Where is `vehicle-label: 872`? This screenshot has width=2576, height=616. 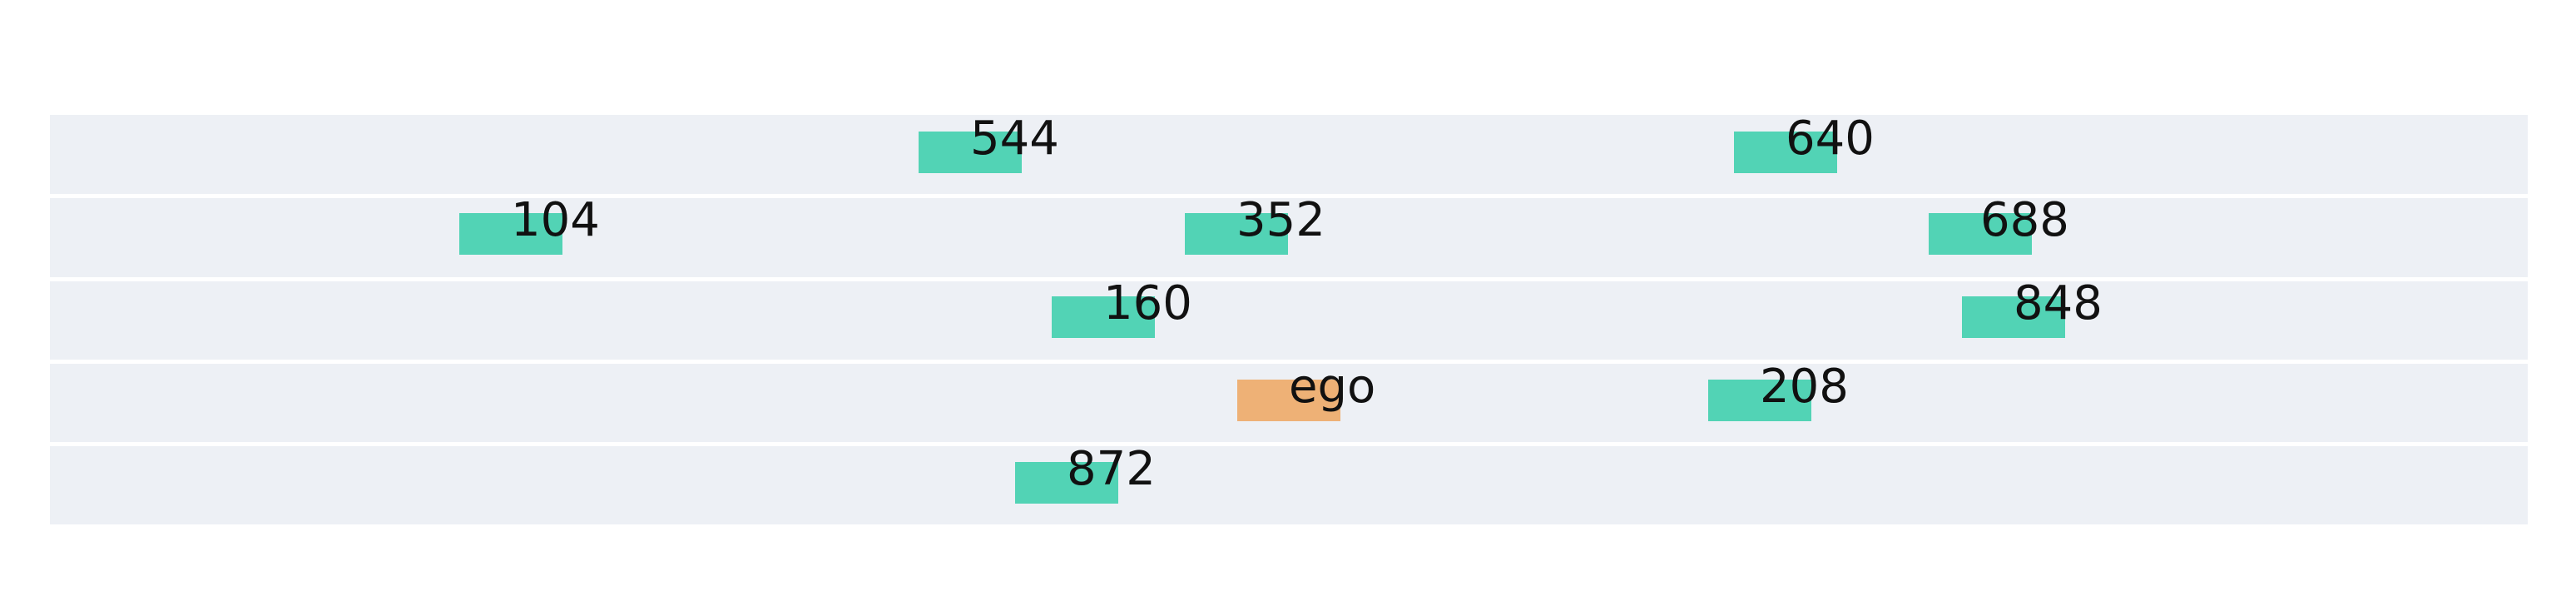 vehicle-label: 872 is located at coordinates (1112, 469).